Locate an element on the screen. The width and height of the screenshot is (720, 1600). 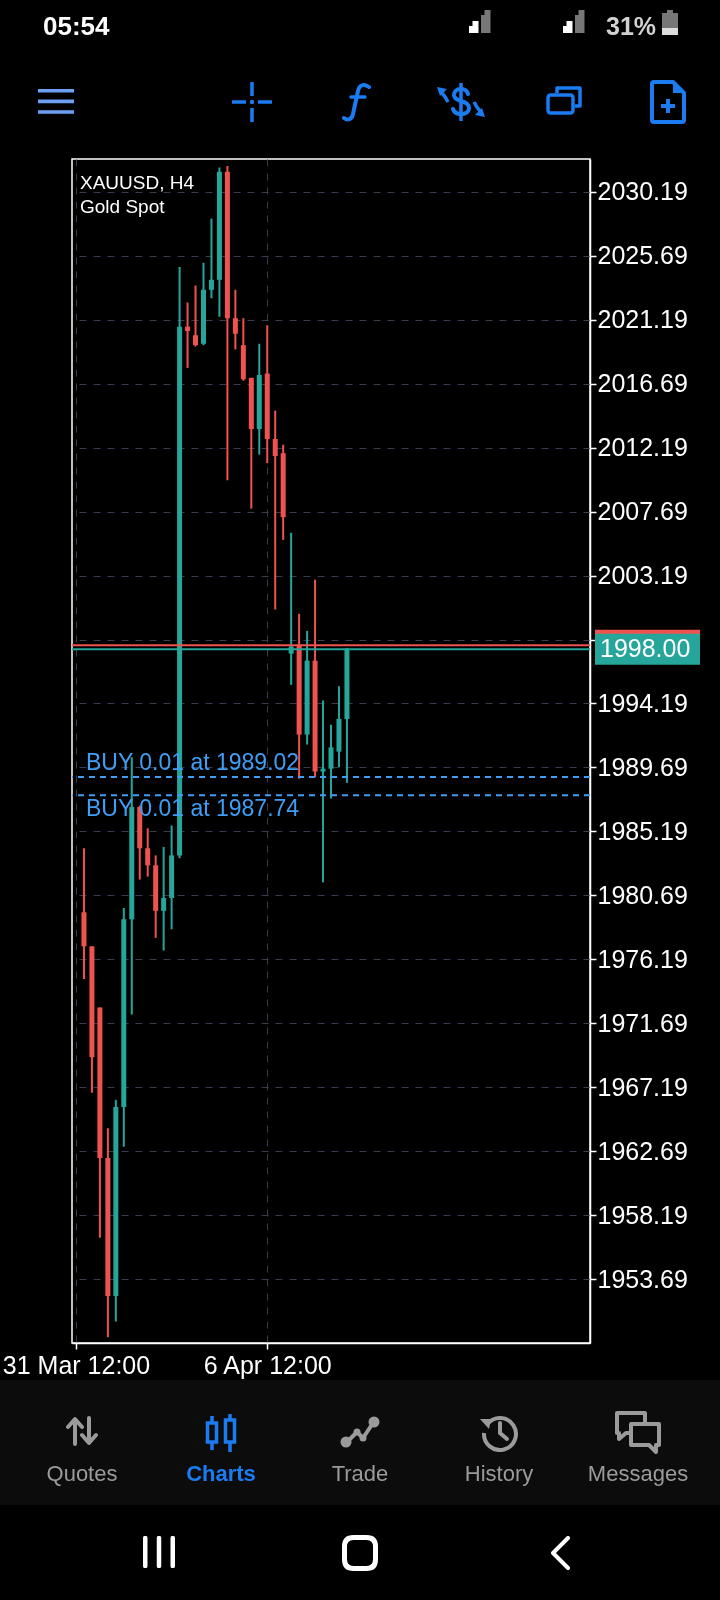
text: 31% is located at coordinates (631, 26).